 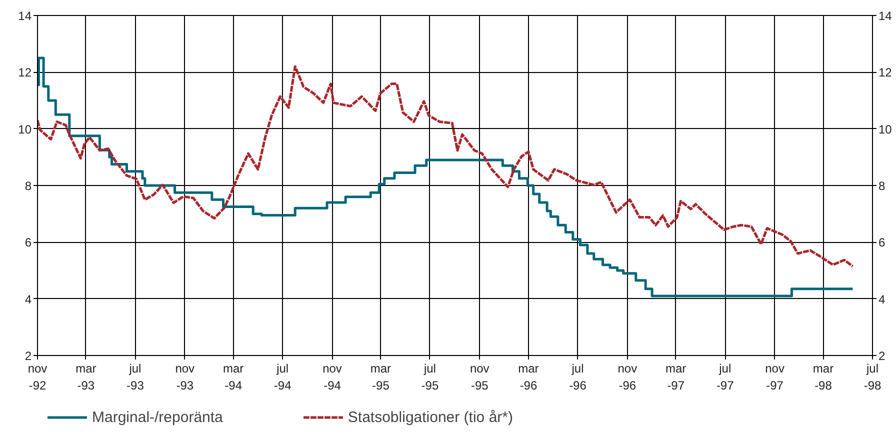 What do you see at coordinates (774, 377) in the screenshot?
I see `x-tick-label: nov -97` at bounding box center [774, 377].